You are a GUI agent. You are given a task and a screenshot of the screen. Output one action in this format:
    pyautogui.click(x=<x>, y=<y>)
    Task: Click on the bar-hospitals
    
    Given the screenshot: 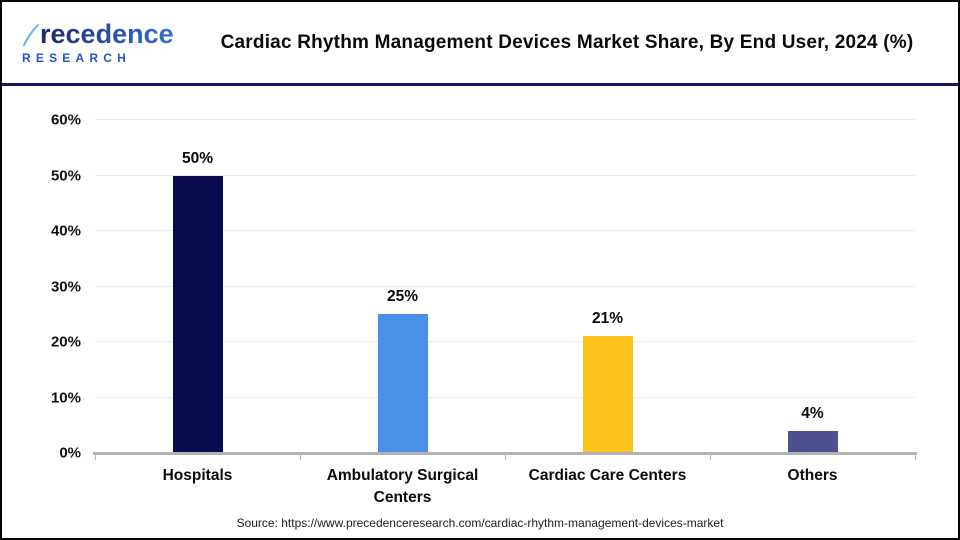 What is the action you would take?
    pyautogui.click(x=197, y=314)
    